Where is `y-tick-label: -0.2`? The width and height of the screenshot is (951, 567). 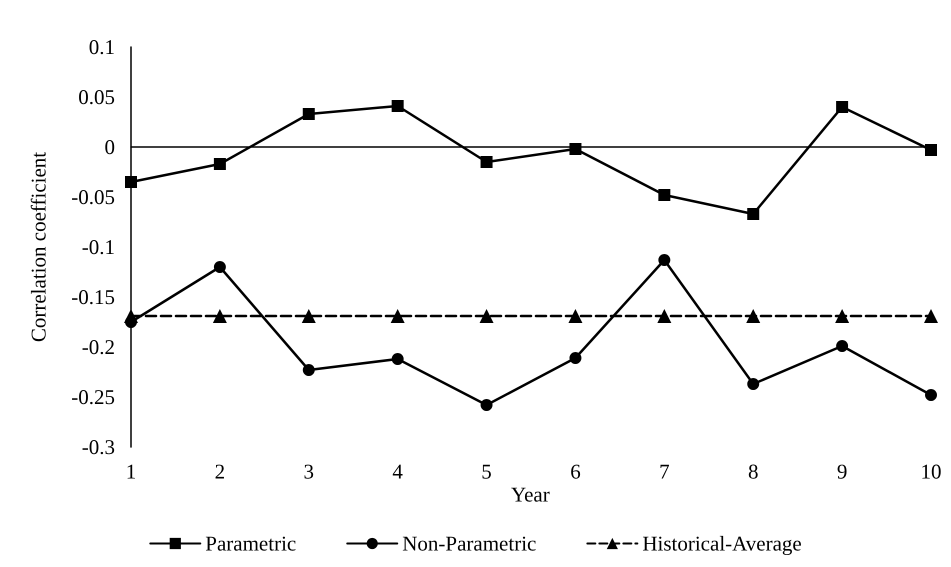
y-tick-label: -0.2 is located at coordinates (98, 347).